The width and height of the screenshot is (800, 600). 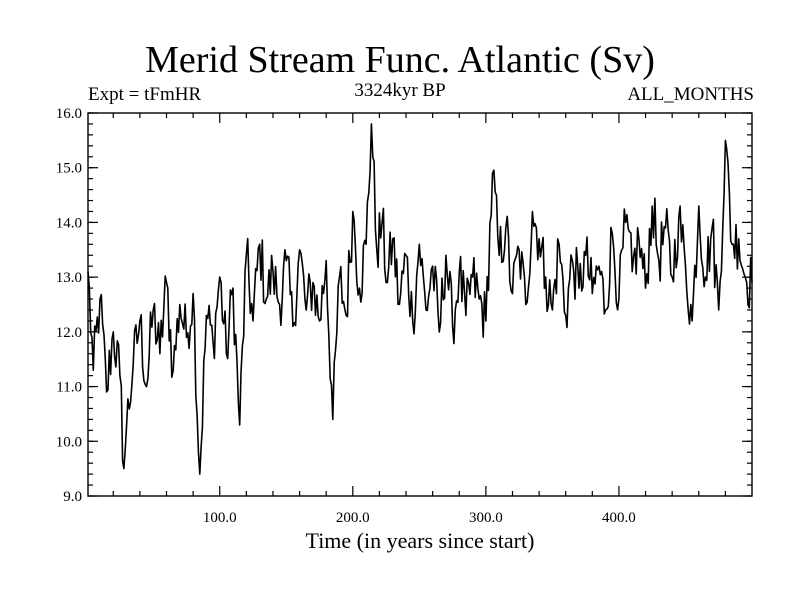 I want to click on y-tick-label: 13.0, so click(x=69, y=278).